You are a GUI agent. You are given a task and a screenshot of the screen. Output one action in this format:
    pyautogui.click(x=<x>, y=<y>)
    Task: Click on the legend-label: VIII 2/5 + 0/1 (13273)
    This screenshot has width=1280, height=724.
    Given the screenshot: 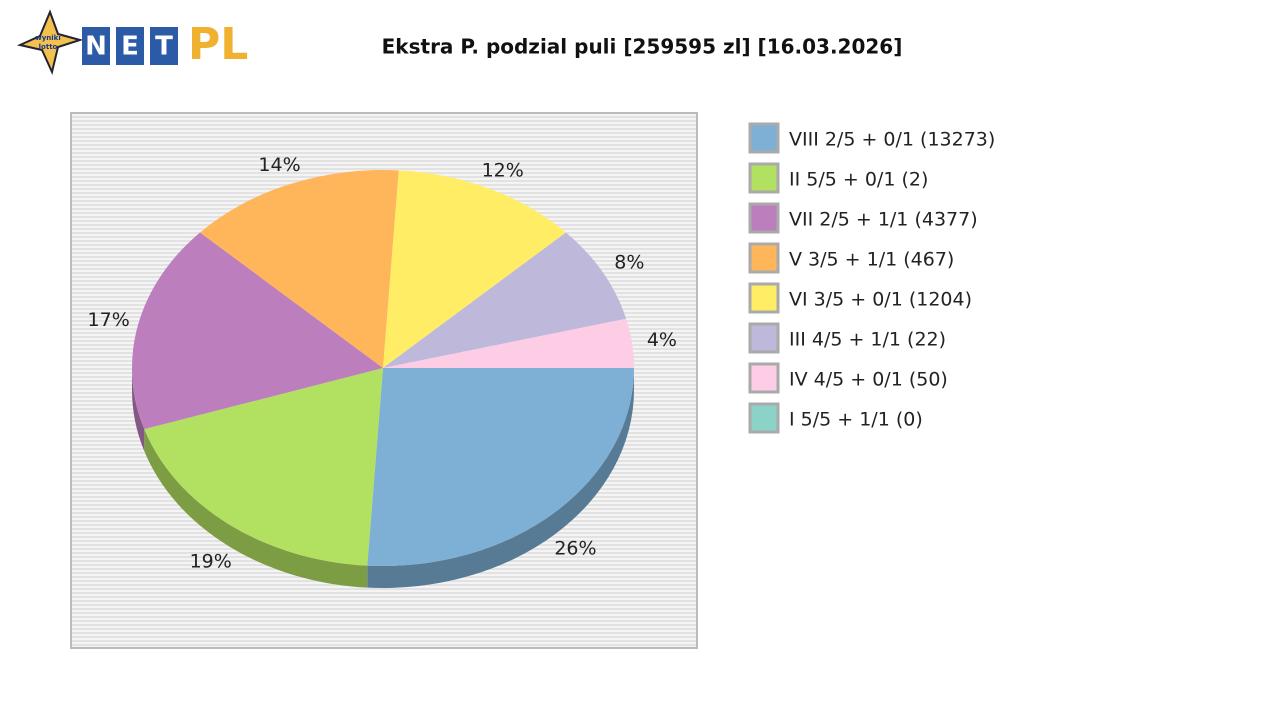 What is the action you would take?
    pyautogui.click(x=892, y=140)
    